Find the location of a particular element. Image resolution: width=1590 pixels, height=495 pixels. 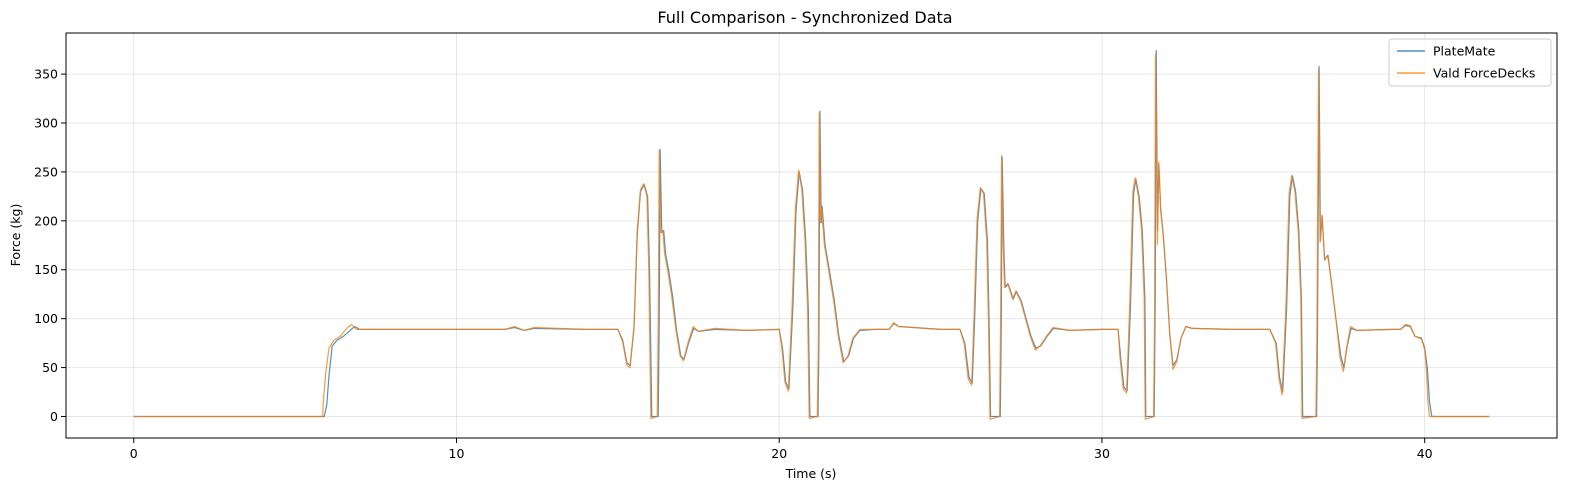

x-tick-label: 30 is located at coordinates (1102, 453).